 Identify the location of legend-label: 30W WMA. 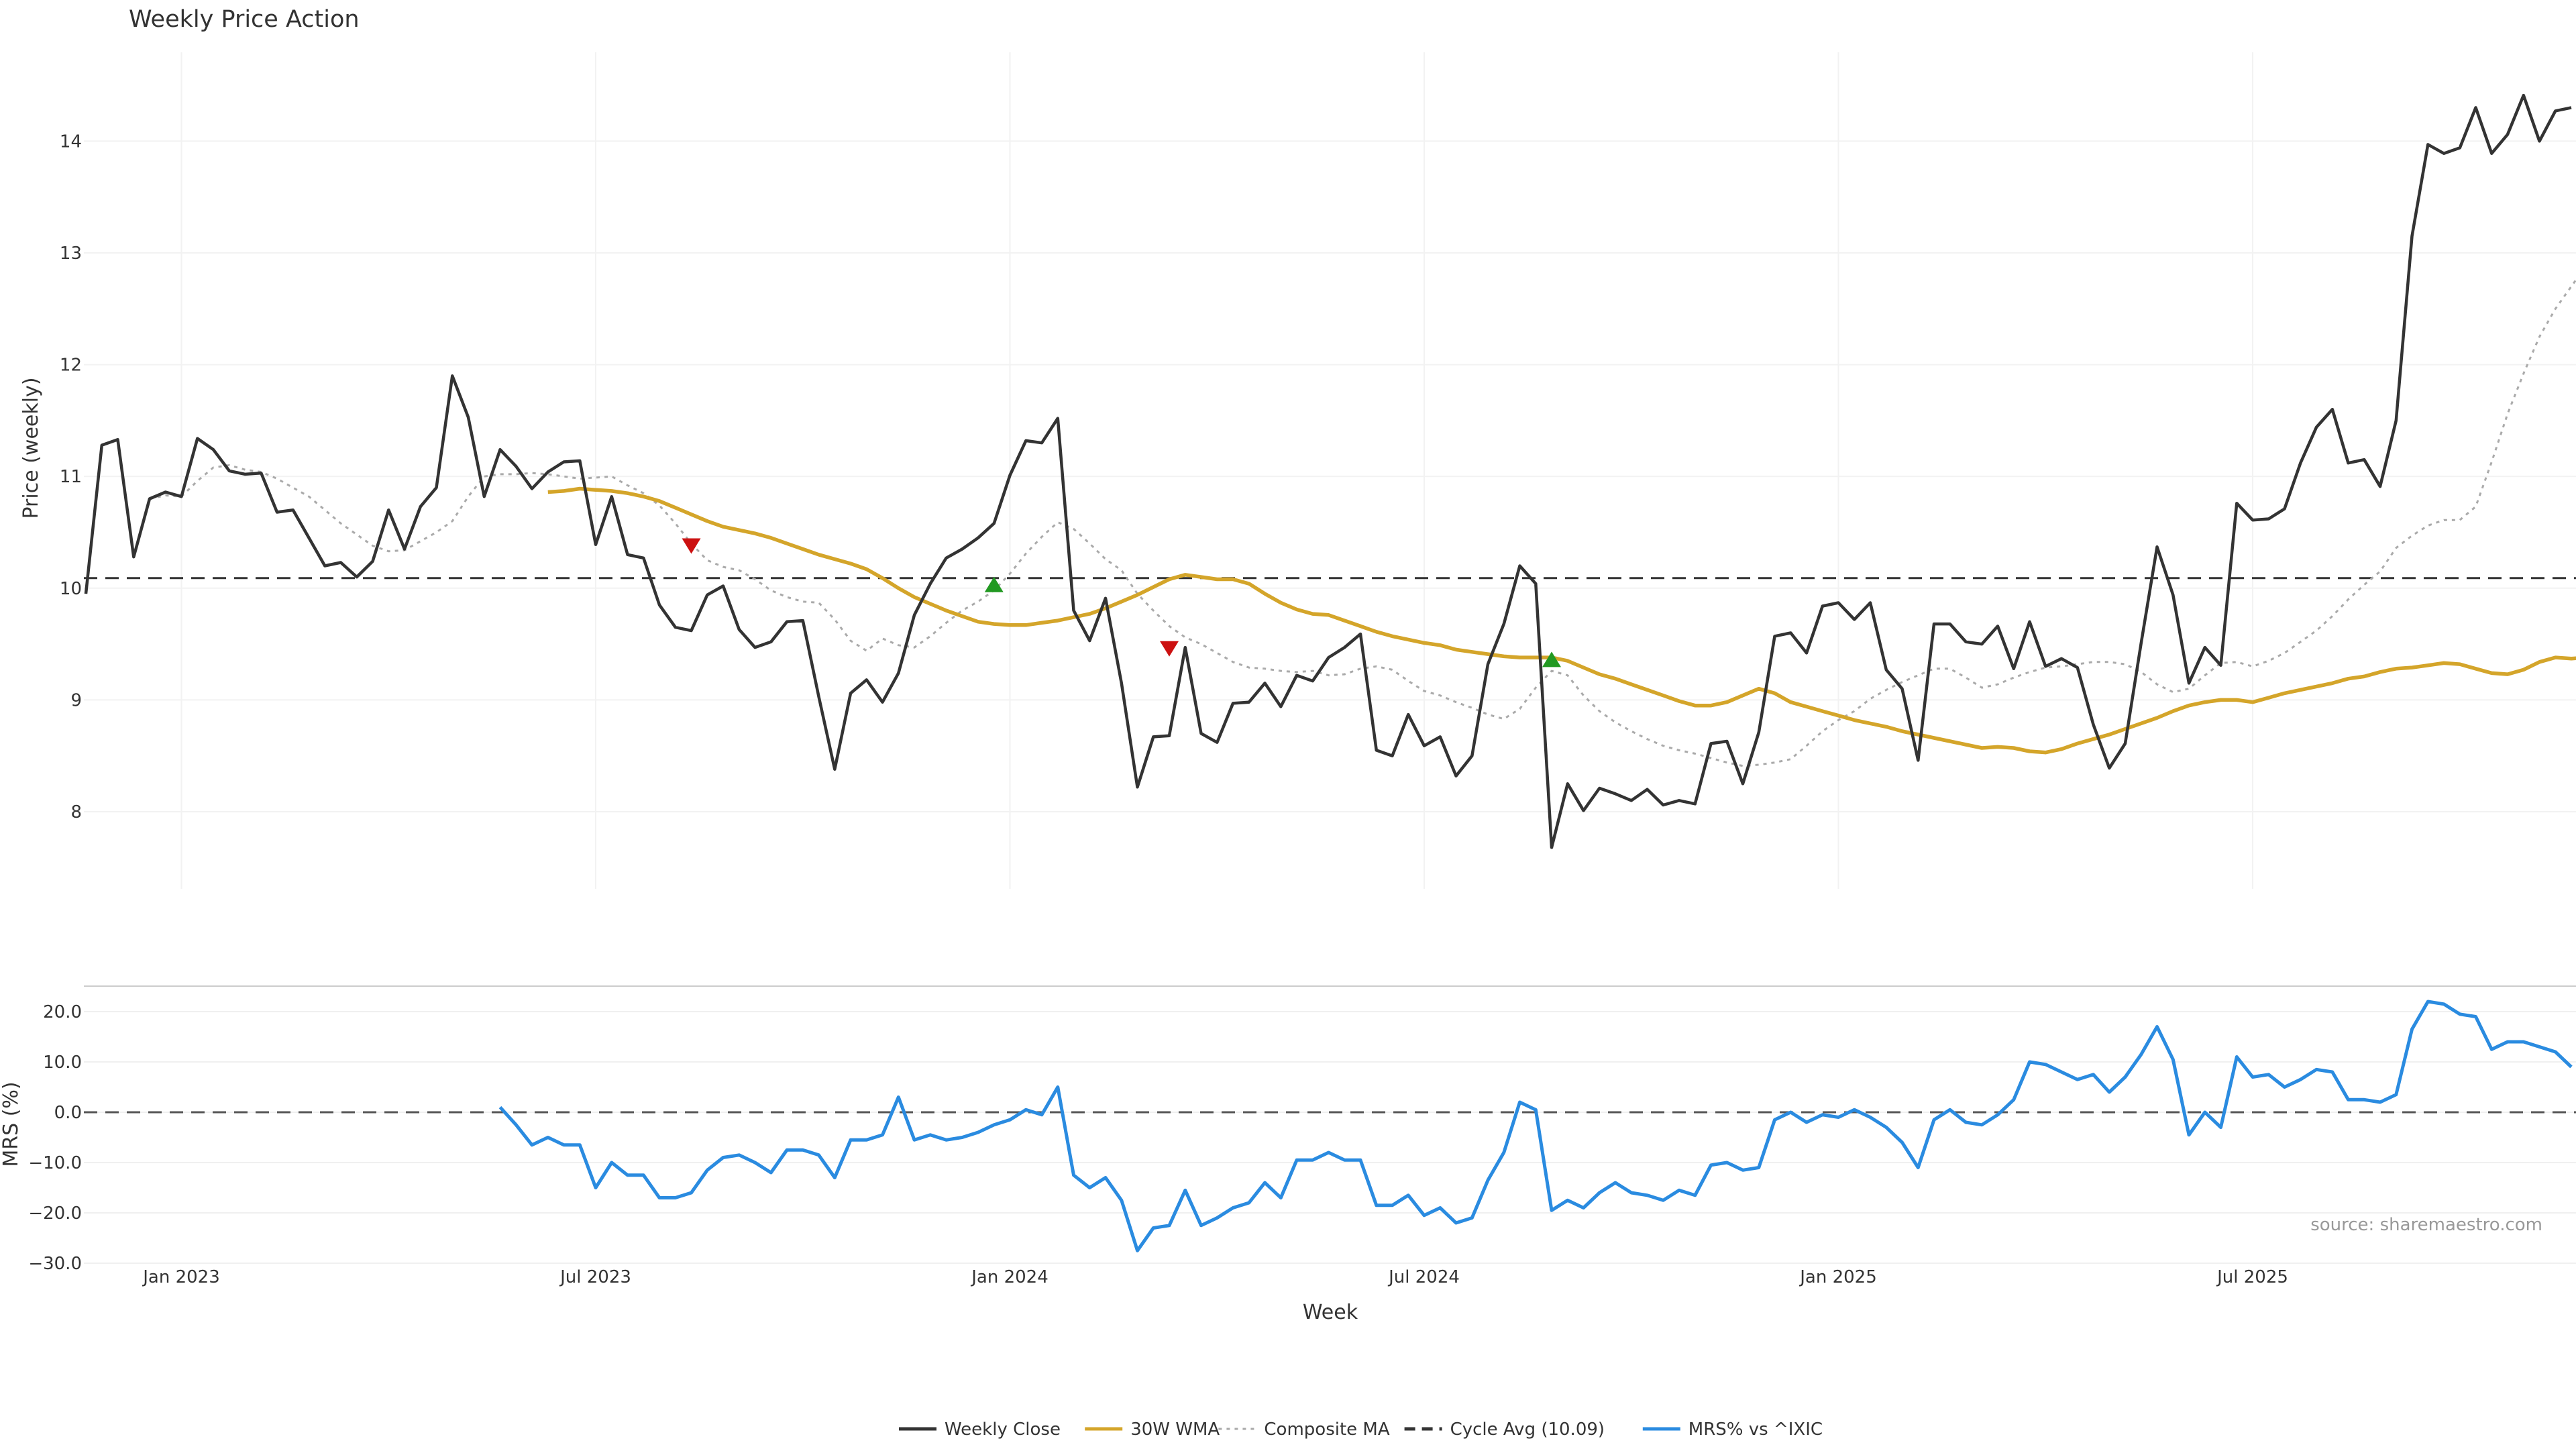
(1175, 1429).